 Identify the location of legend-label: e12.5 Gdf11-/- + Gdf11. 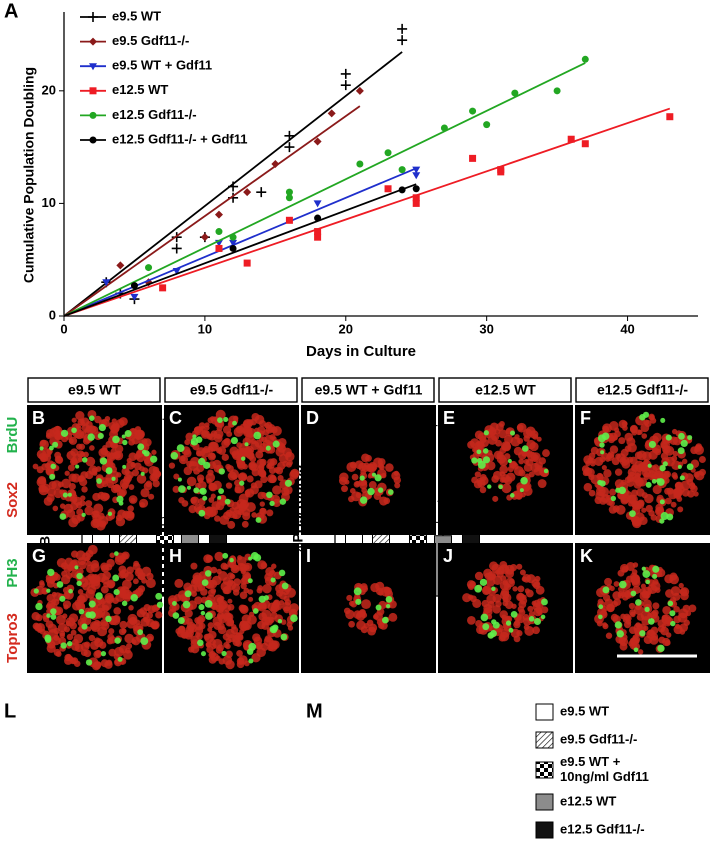
(179, 138).